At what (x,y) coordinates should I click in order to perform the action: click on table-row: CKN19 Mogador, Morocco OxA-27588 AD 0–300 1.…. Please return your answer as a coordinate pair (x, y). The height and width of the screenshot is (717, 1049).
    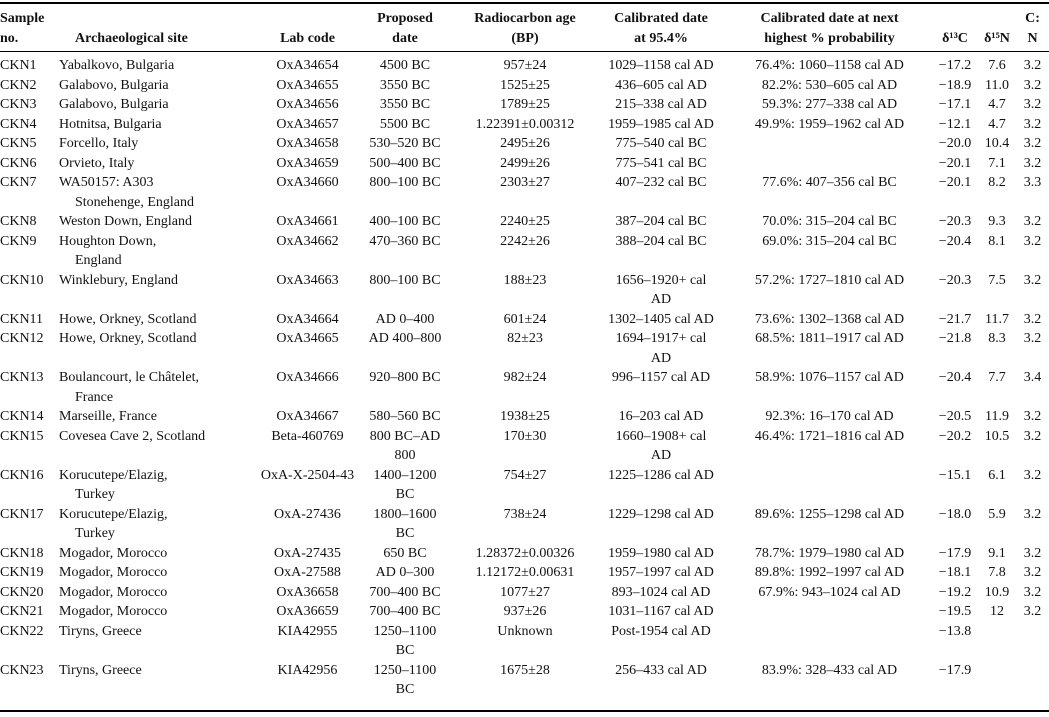
    Looking at the image, I should click on (524, 573).